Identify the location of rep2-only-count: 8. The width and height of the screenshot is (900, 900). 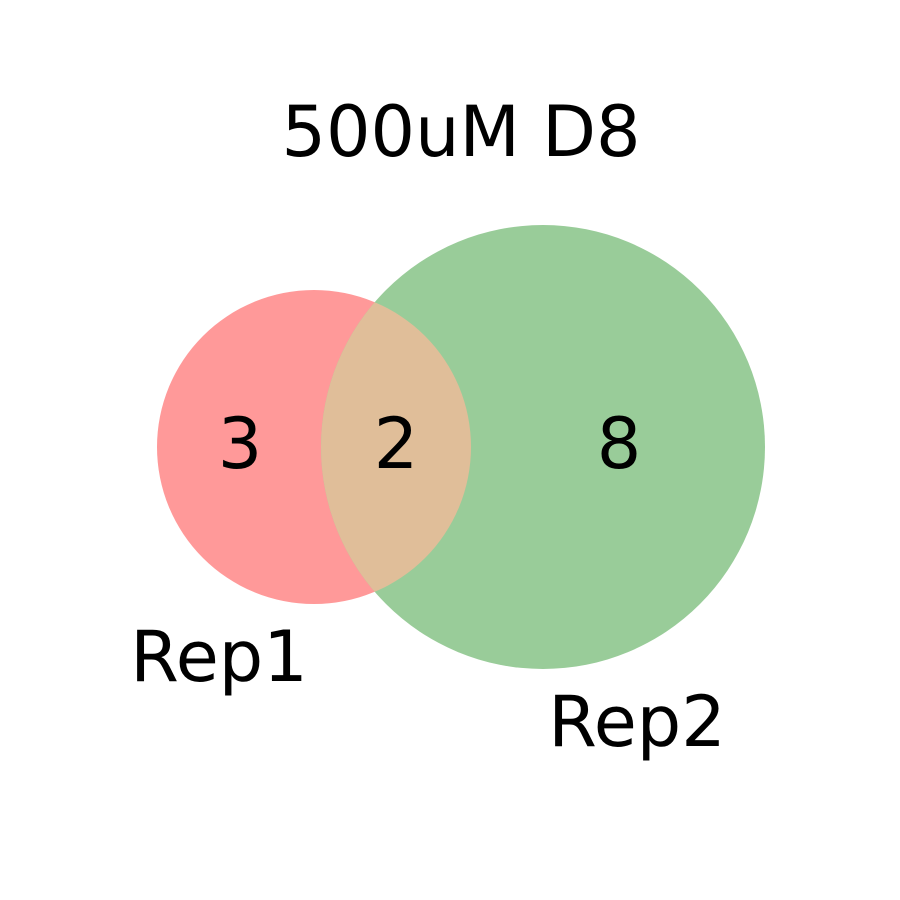
(619, 444).